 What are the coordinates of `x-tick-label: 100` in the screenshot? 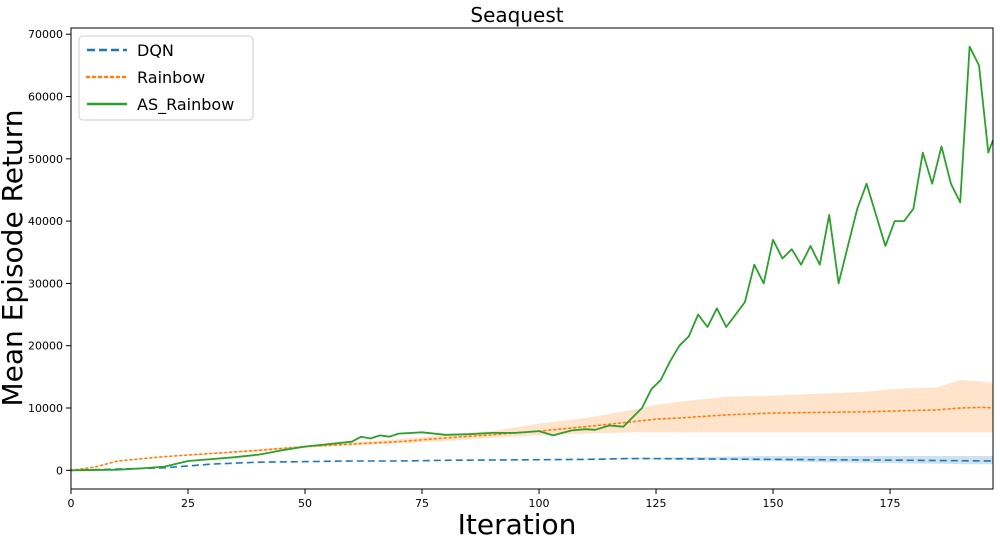 It's located at (539, 503).